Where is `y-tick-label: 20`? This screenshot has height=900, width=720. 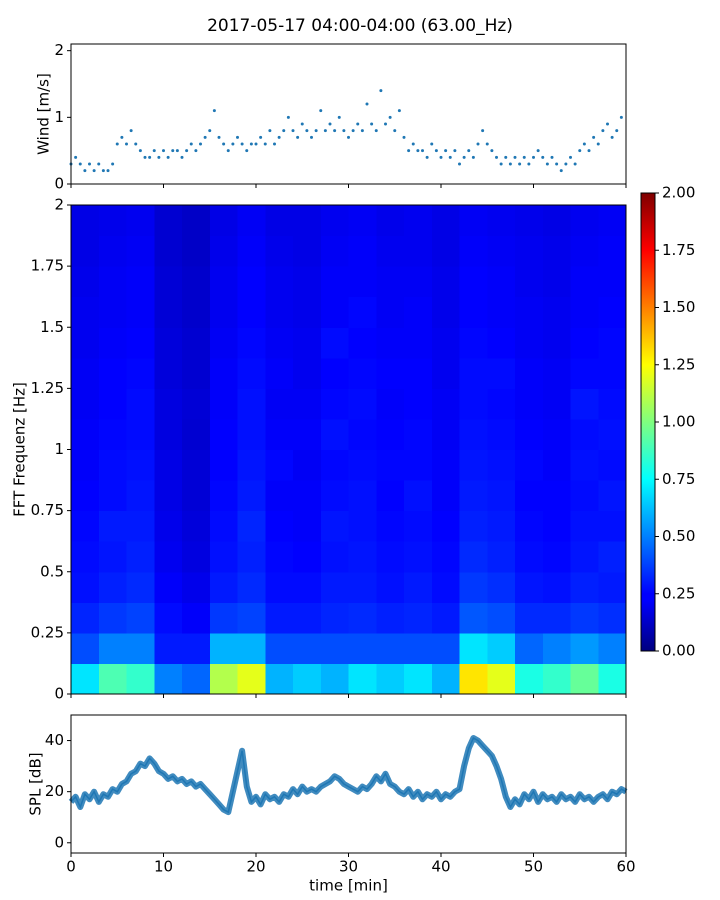 y-tick-label: 20 is located at coordinates (54, 791).